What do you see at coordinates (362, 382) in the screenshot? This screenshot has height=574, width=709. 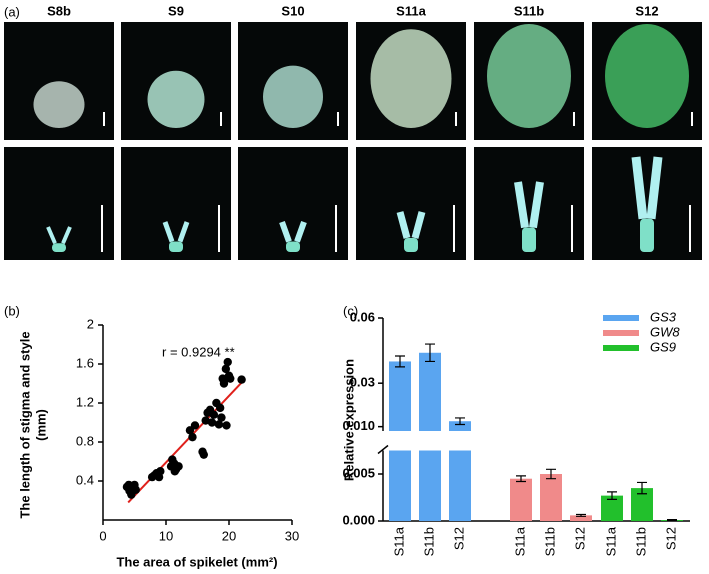 I see `y-tick-label: 0.03` at bounding box center [362, 382].